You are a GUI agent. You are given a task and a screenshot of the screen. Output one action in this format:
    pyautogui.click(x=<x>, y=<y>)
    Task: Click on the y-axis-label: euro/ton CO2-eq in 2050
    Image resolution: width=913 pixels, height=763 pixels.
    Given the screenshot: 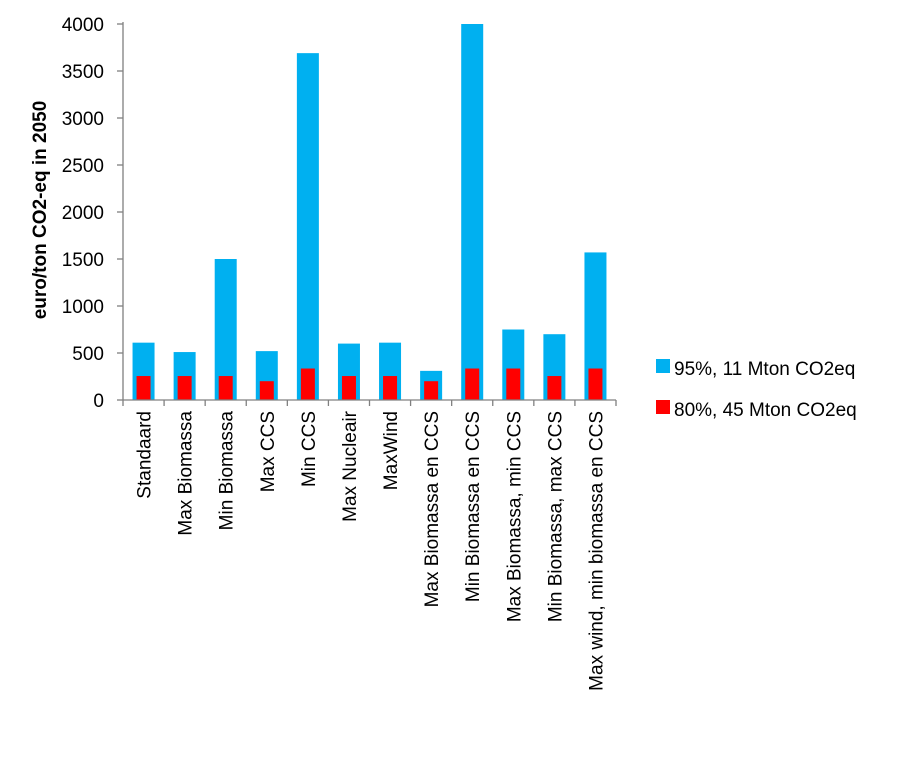 What is the action you would take?
    pyautogui.click(x=40, y=210)
    